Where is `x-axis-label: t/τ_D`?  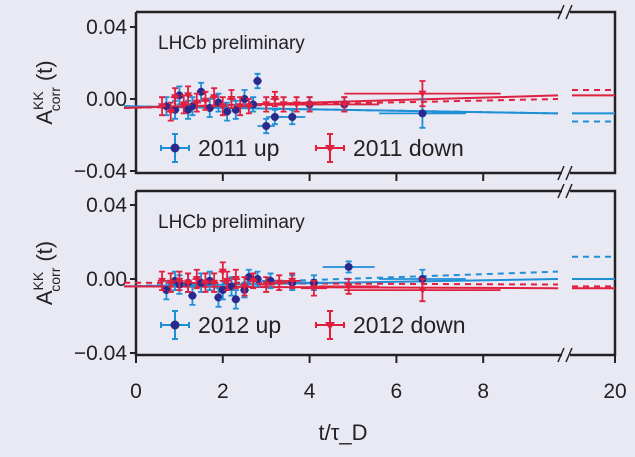 x-axis-label: t/τ_D is located at coordinates (342, 432).